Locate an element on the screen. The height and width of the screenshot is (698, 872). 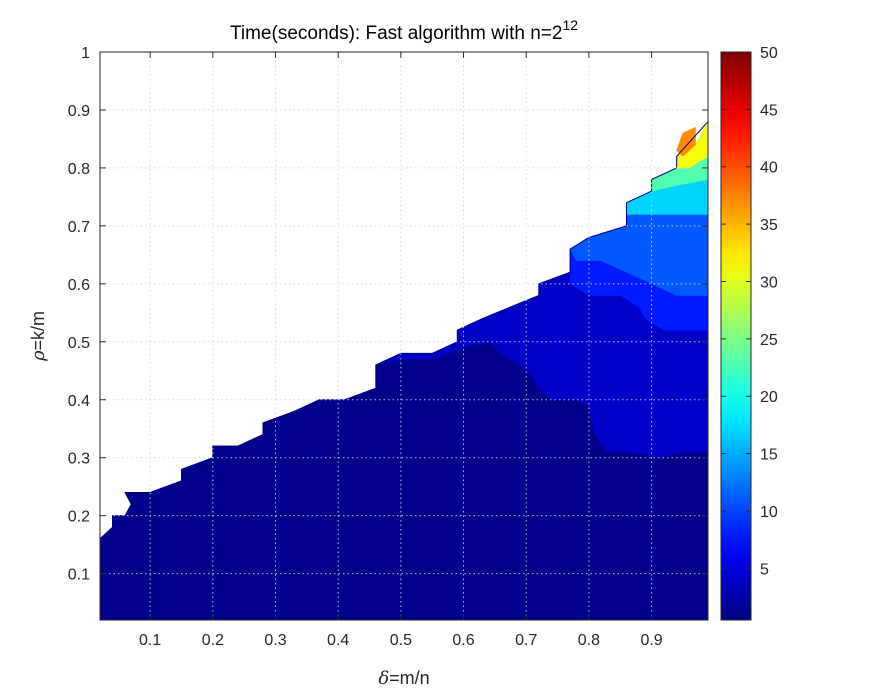
y-tick-label: 0.5 is located at coordinates (79, 343).